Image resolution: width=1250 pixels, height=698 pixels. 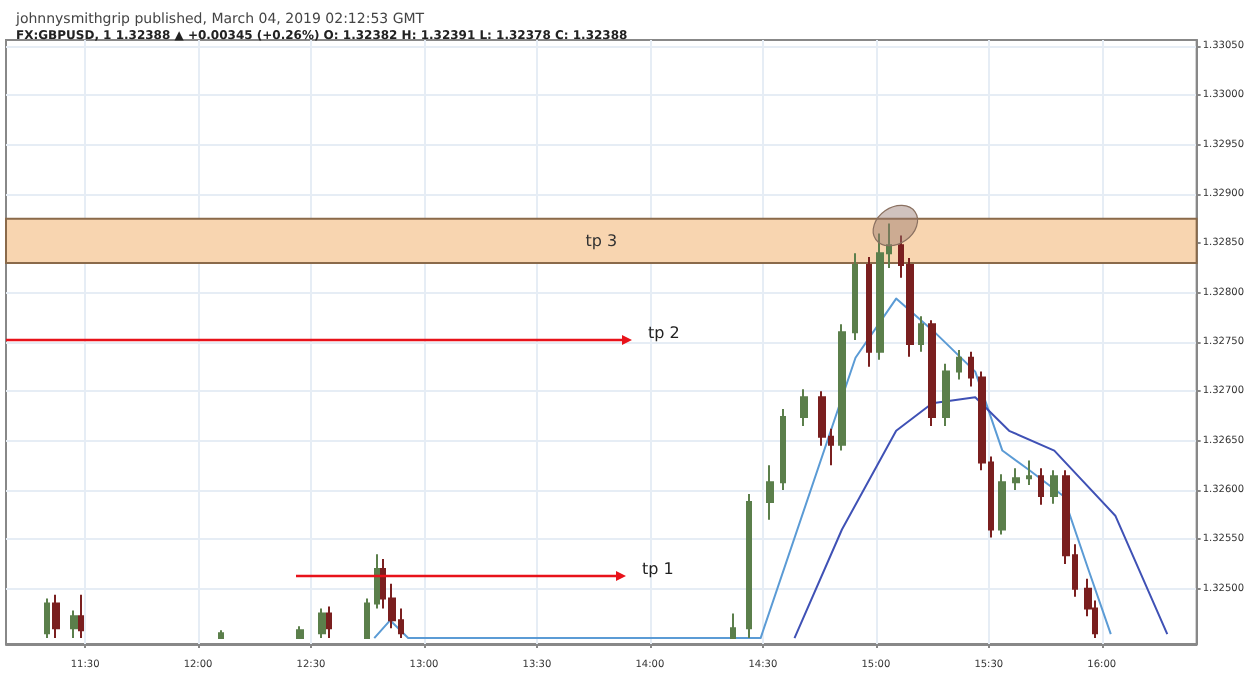 What do you see at coordinates (664, 333) in the screenshot?
I see `annotation: tp 2` at bounding box center [664, 333].